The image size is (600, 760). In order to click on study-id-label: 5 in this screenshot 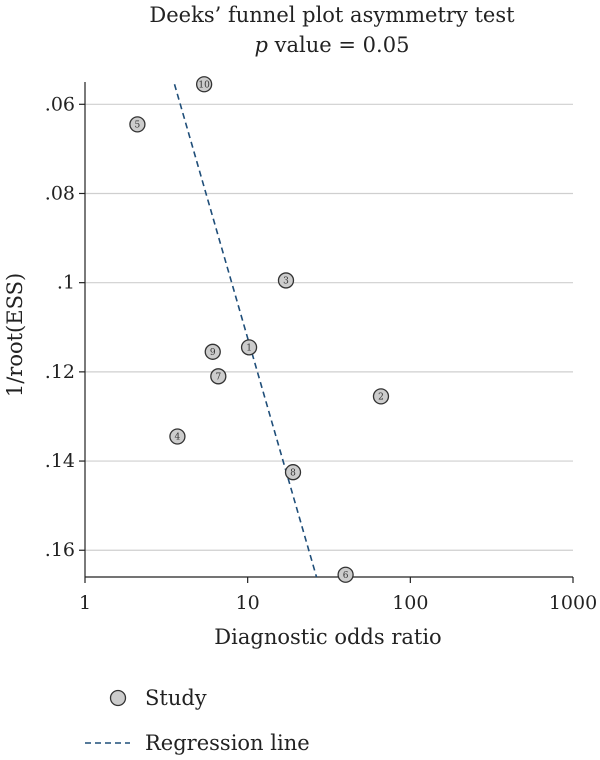, I will do `click(138, 126)`.